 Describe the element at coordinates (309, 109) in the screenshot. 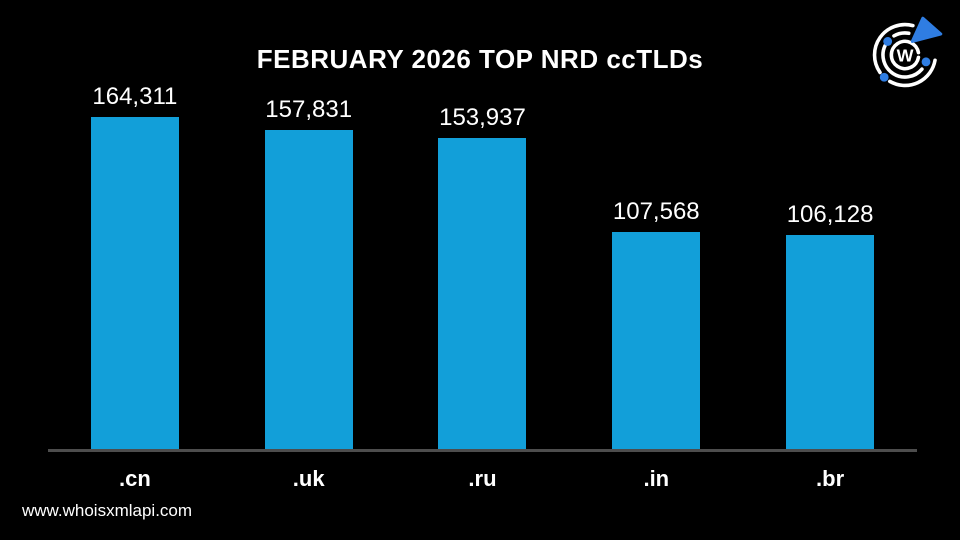

I see `bar-value-label: 157,831` at that location.